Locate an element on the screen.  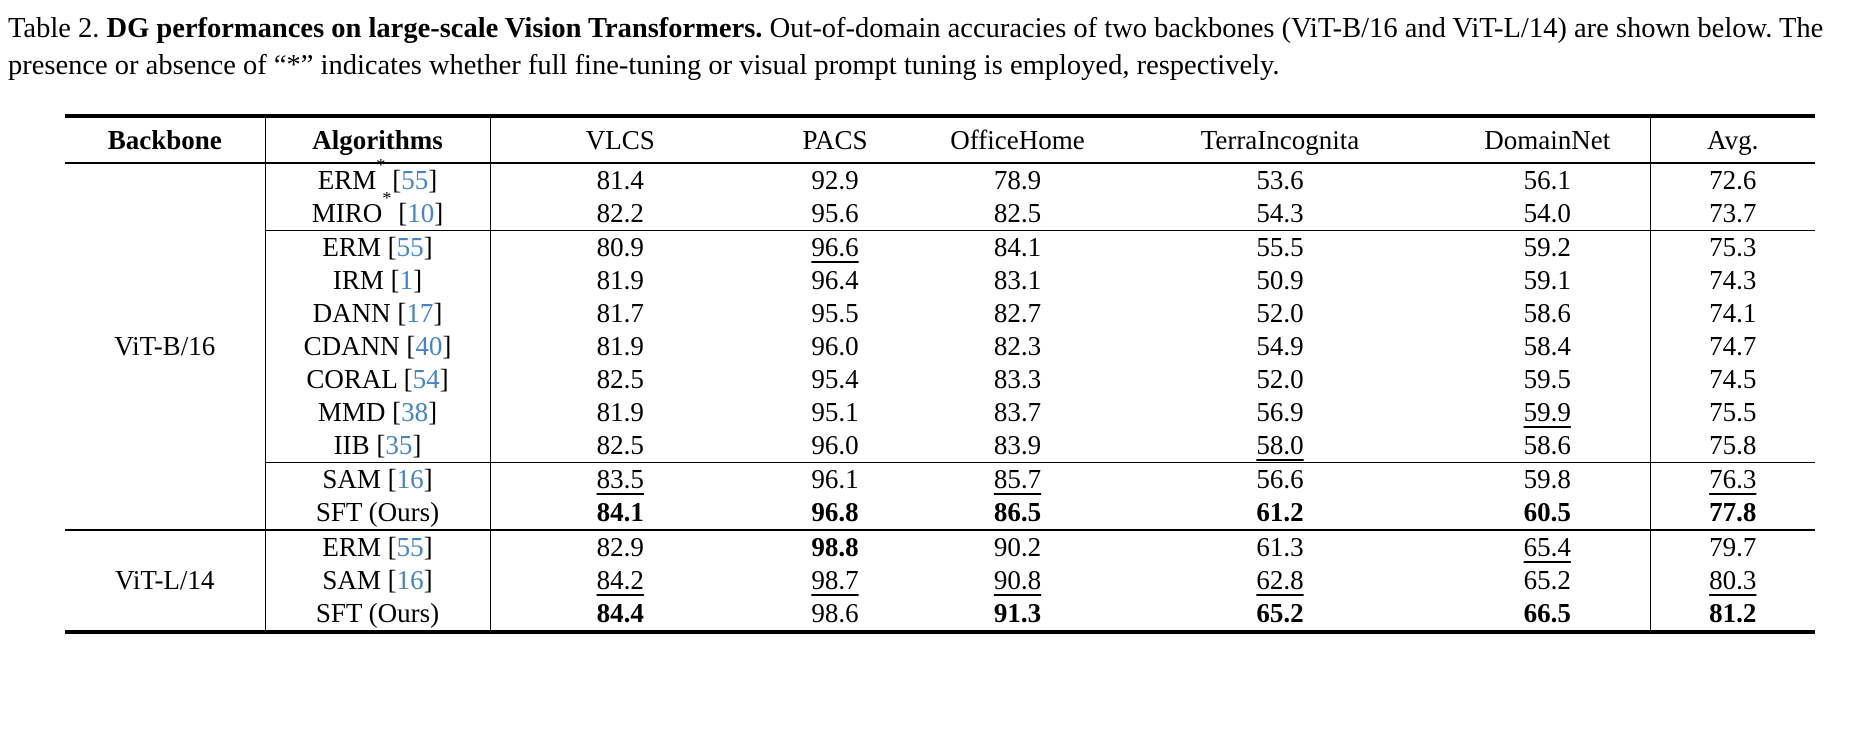
domainnet-value: 58.4 is located at coordinates (1548, 347).